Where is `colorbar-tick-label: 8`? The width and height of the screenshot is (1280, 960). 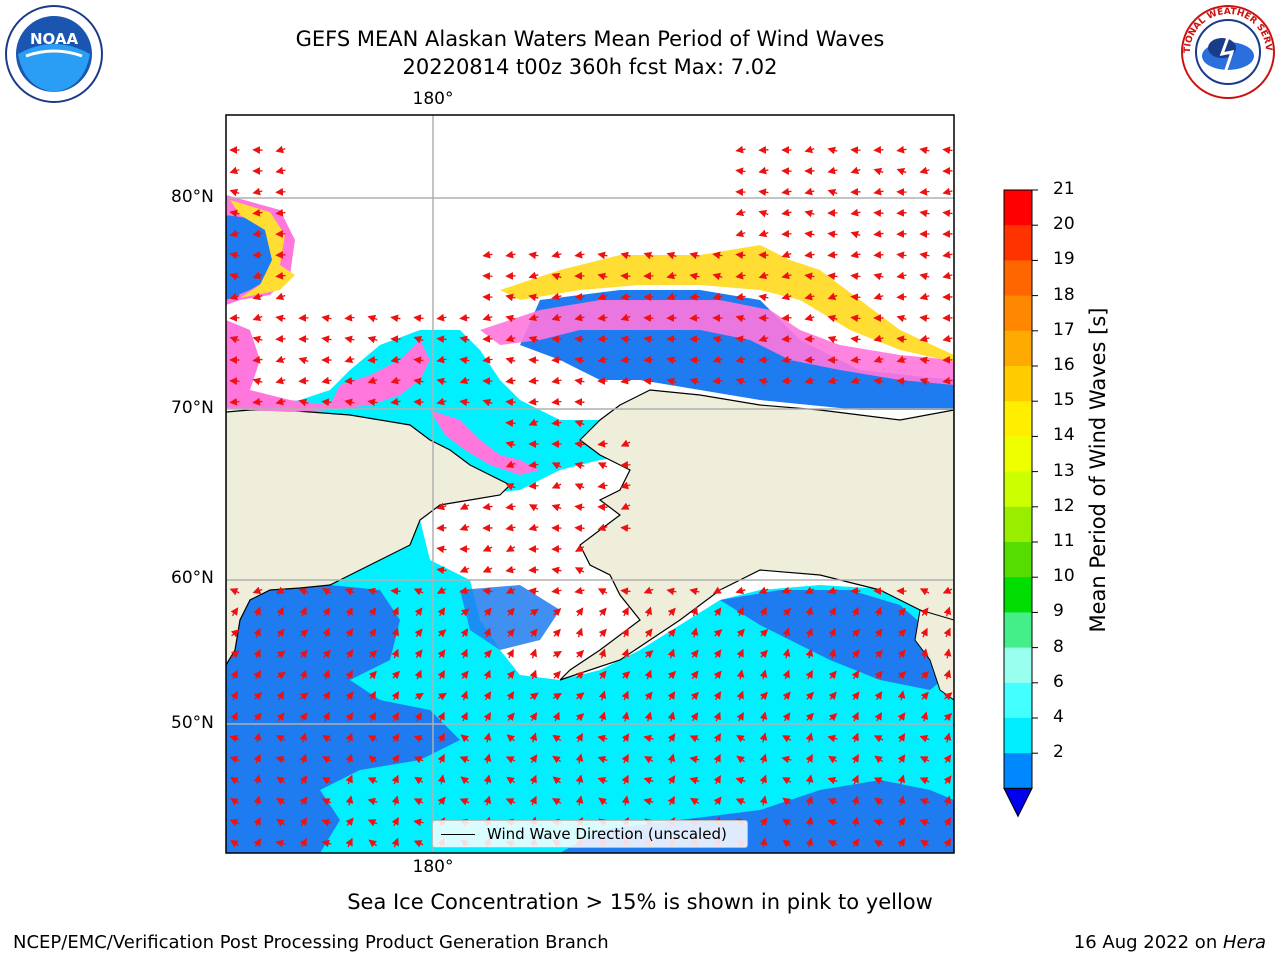 colorbar-tick-label: 8 is located at coordinates (1058, 646).